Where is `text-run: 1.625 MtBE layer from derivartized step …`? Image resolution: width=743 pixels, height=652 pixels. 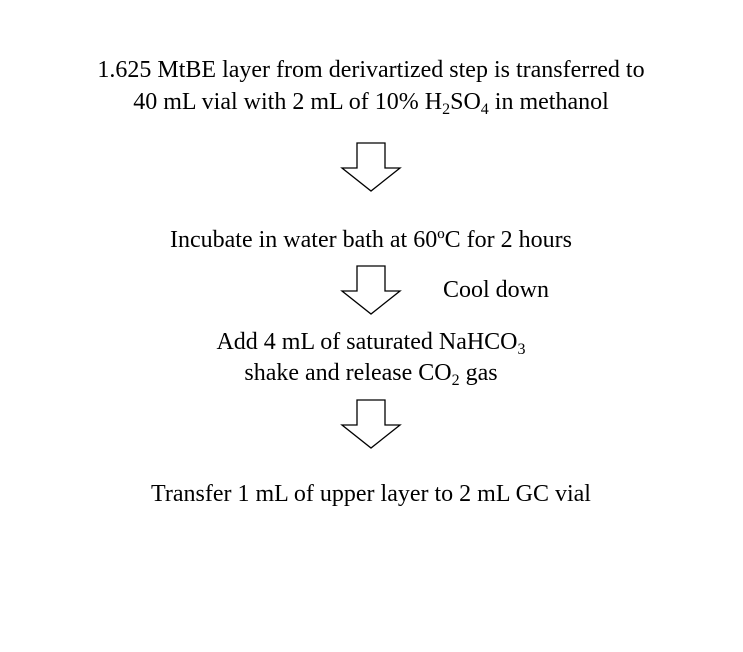
text-run: 1.625 MtBE layer from derivartized step … is located at coordinates (370, 70).